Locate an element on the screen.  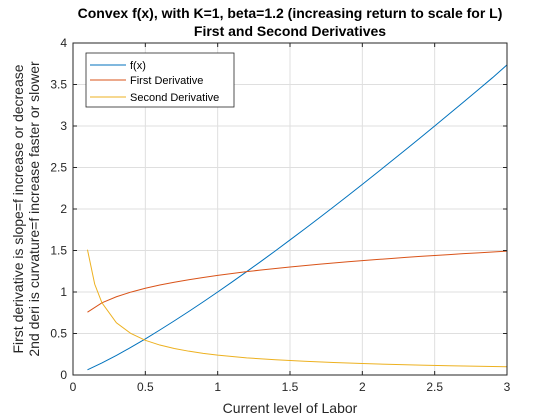
legend-label-fx: f(x) is located at coordinates (138, 66).